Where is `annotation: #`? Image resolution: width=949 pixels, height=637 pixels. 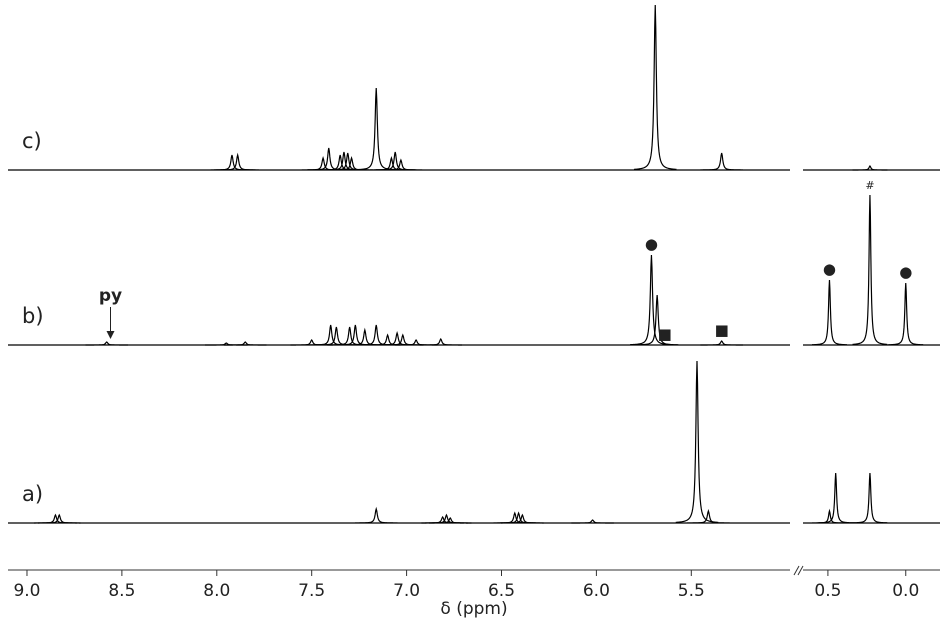
annotation: # is located at coordinates (869, 185).